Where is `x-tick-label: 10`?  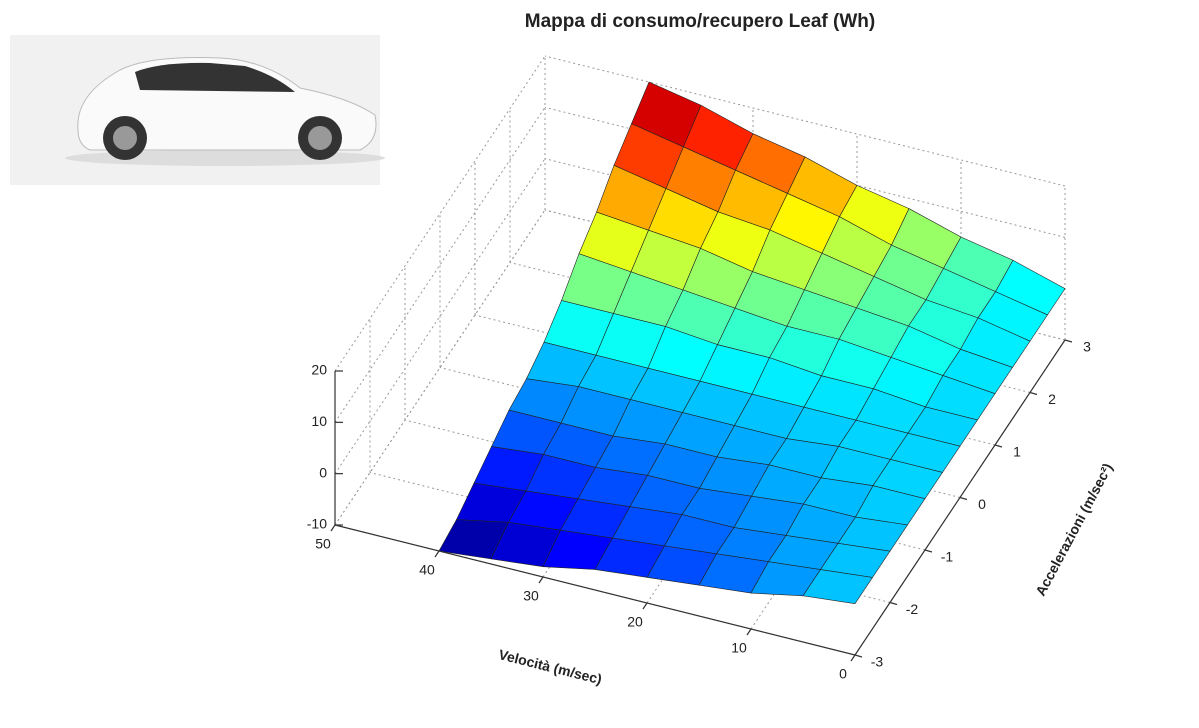 x-tick-label: 10 is located at coordinates (739, 648).